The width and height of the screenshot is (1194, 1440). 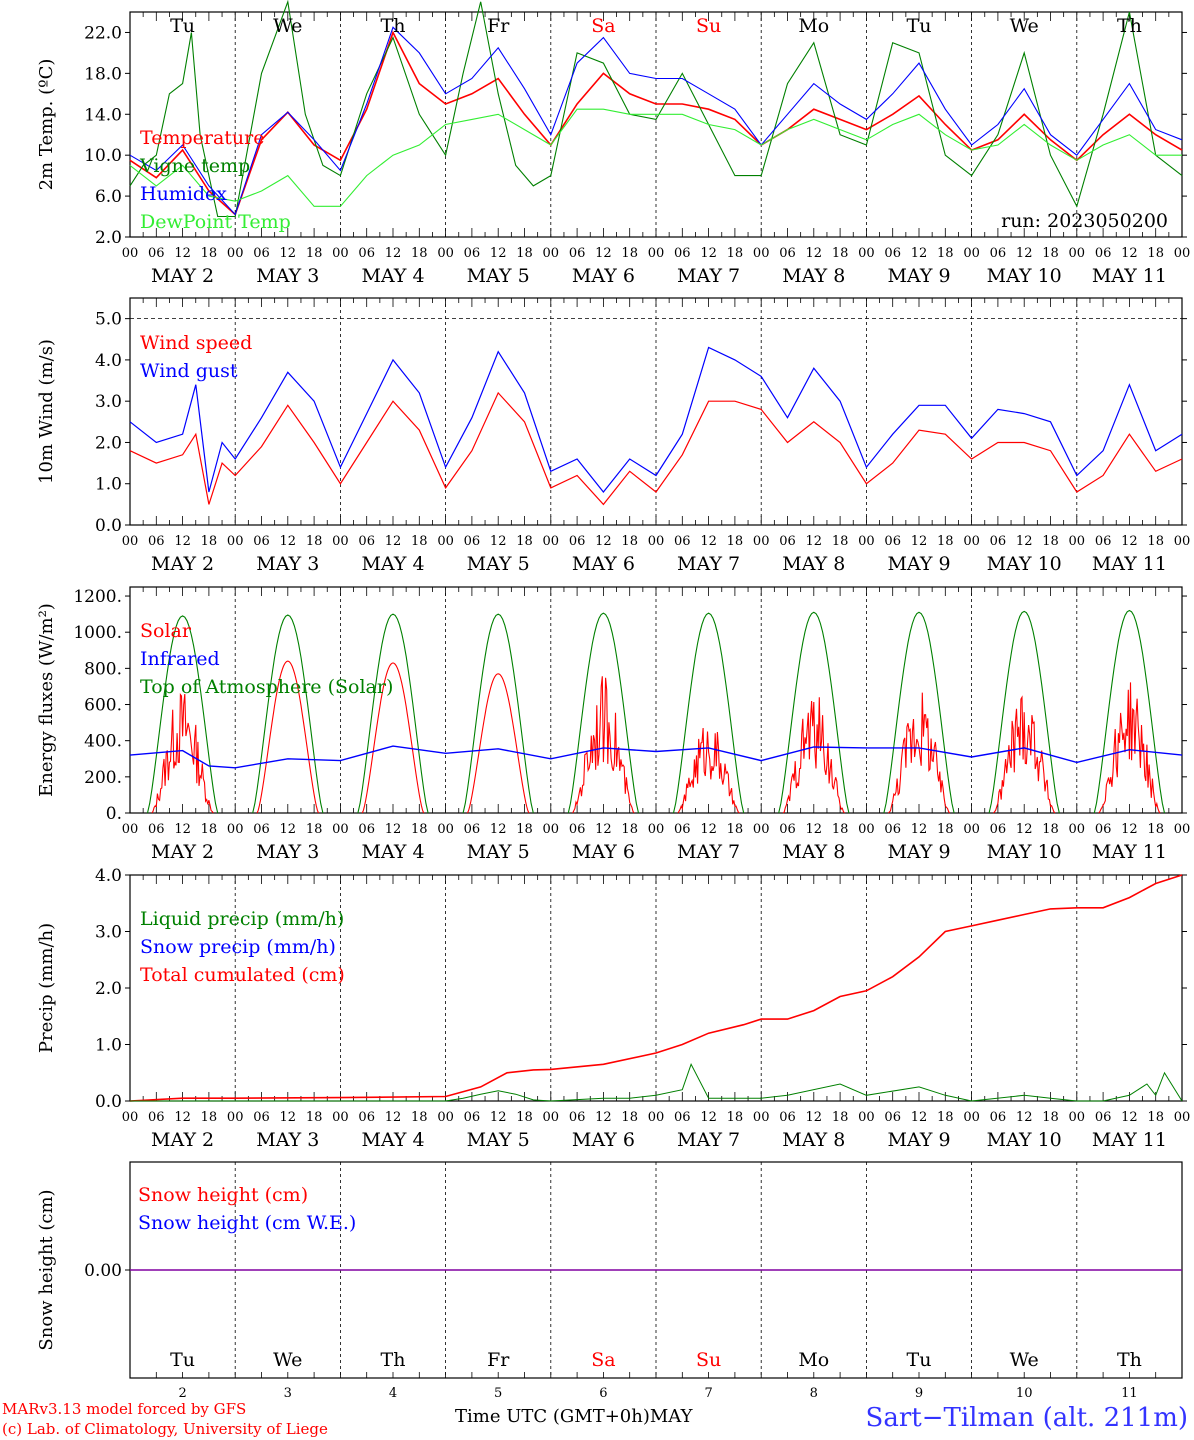 What do you see at coordinates (1129, 852) in the screenshot?
I see `date-label: MAY 11` at bounding box center [1129, 852].